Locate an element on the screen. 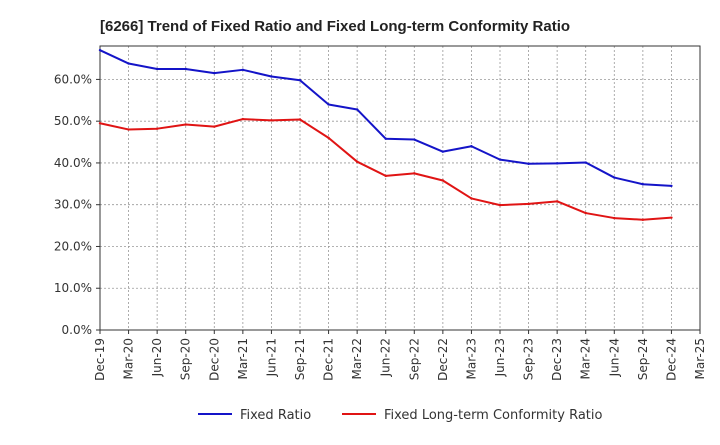  y-tick-label: 40.0% is located at coordinates (73, 163).